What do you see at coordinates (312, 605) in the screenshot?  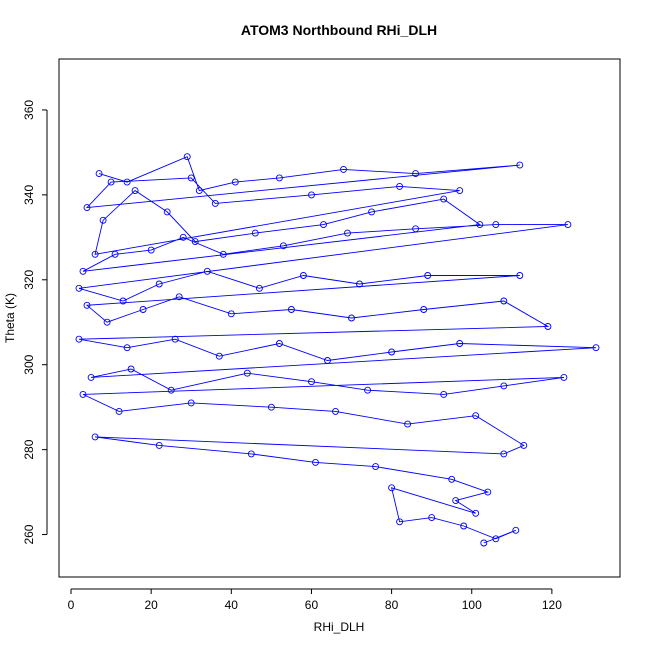 I see `x-tick-label: 60` at bounding box center [312, 605].